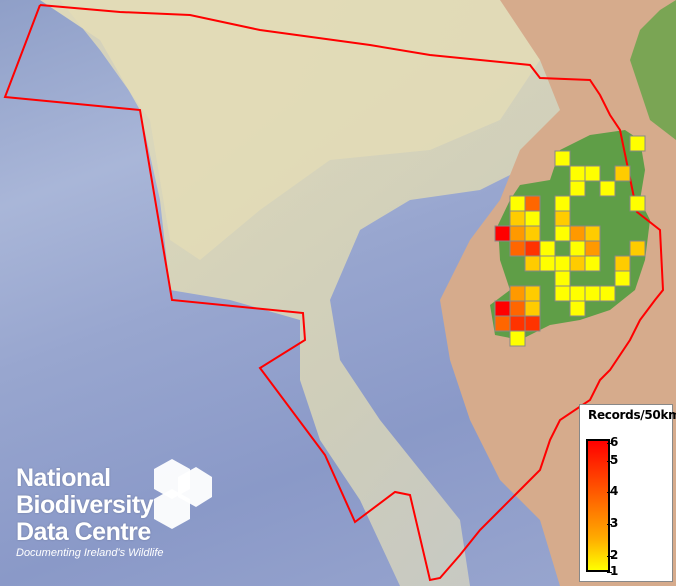  What do you see at coordinates (614, 555) in the screenshot?
I see `legend-tick-label: 2` at bounding box center [614, 555].